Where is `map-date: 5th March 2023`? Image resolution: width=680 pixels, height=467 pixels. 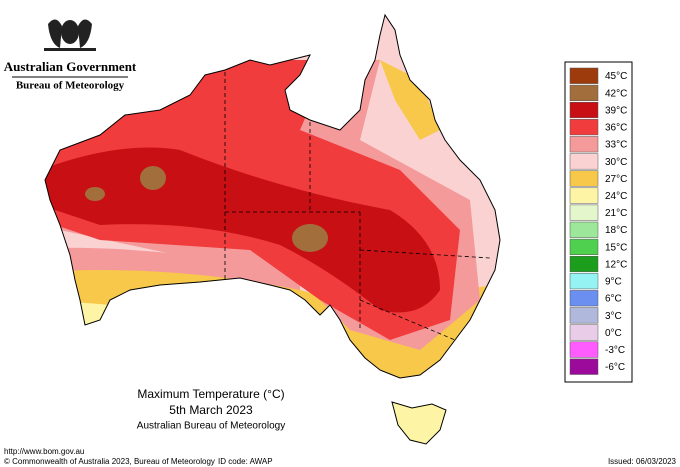 map-date: 5th March 2023 is located at coordinates (211, 410).